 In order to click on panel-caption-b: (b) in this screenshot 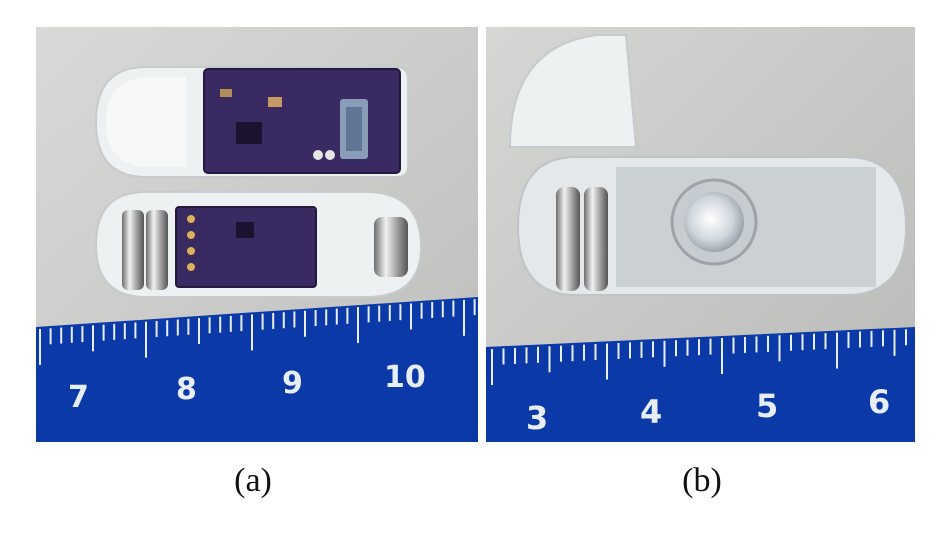, I will do `click(702, 480)`.